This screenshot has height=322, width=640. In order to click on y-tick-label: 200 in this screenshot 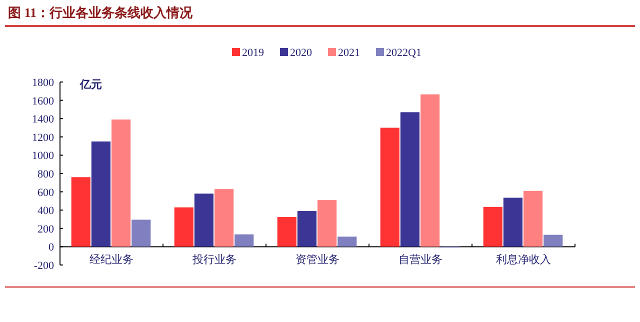, I will do `click(46, 229)`.